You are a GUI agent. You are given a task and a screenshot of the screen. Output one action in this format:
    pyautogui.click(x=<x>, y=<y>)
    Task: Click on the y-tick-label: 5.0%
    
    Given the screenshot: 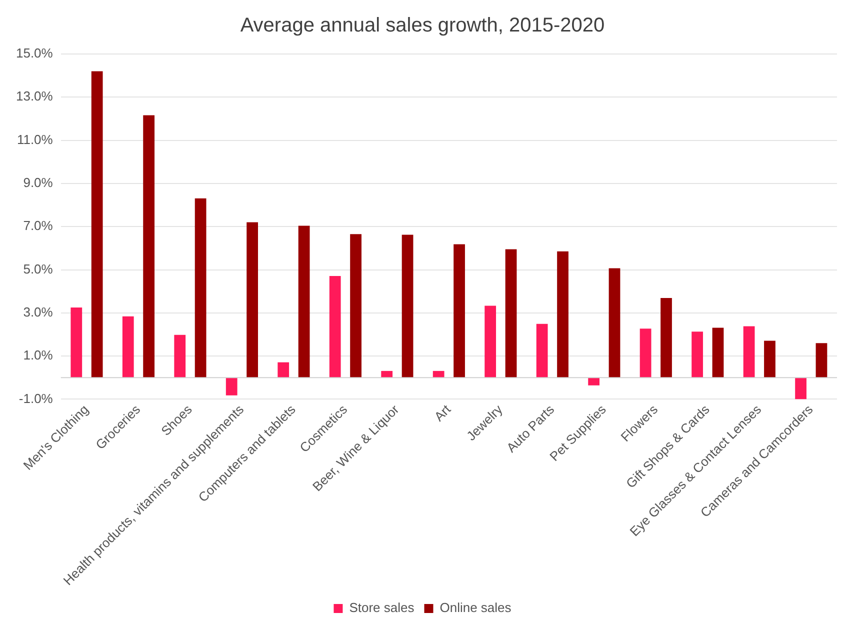 What is the action you would take?
    pyautogui.click(x=38, y=268)
    